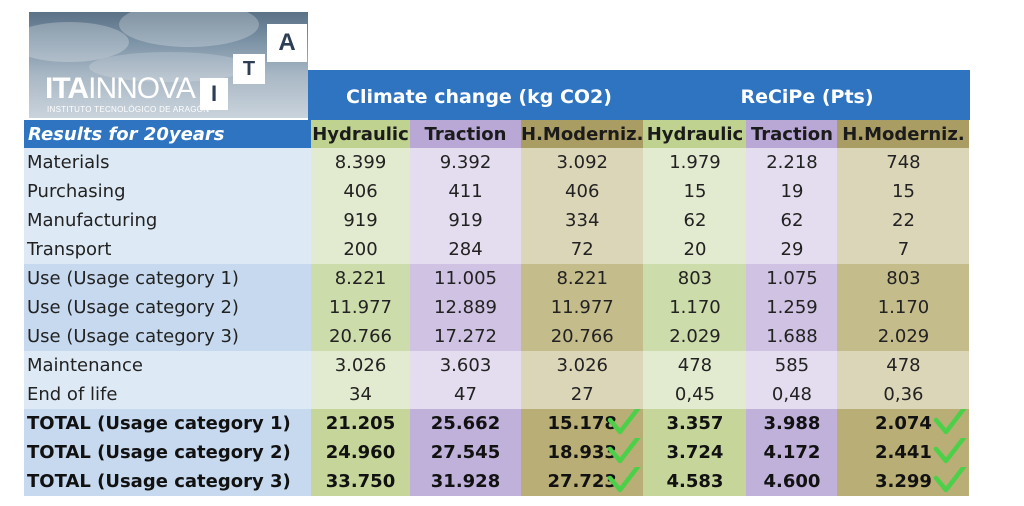  What do you see at coordinates (287, 43) in the screenshot?
I see `logo-letter-a: A` at bounding box center [287, 43].